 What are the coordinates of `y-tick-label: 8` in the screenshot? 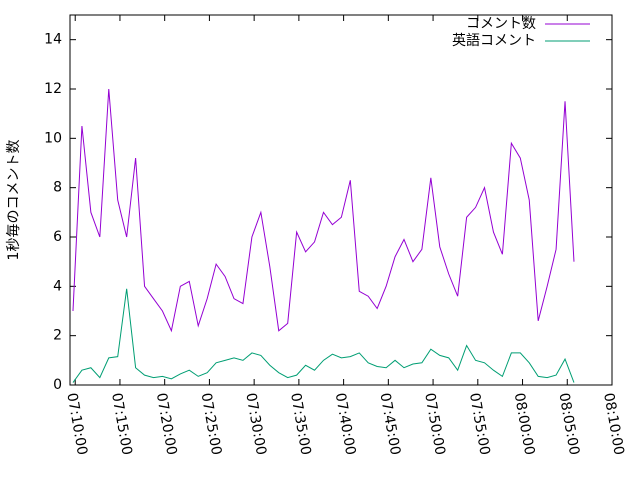 It's located at (57, 188).